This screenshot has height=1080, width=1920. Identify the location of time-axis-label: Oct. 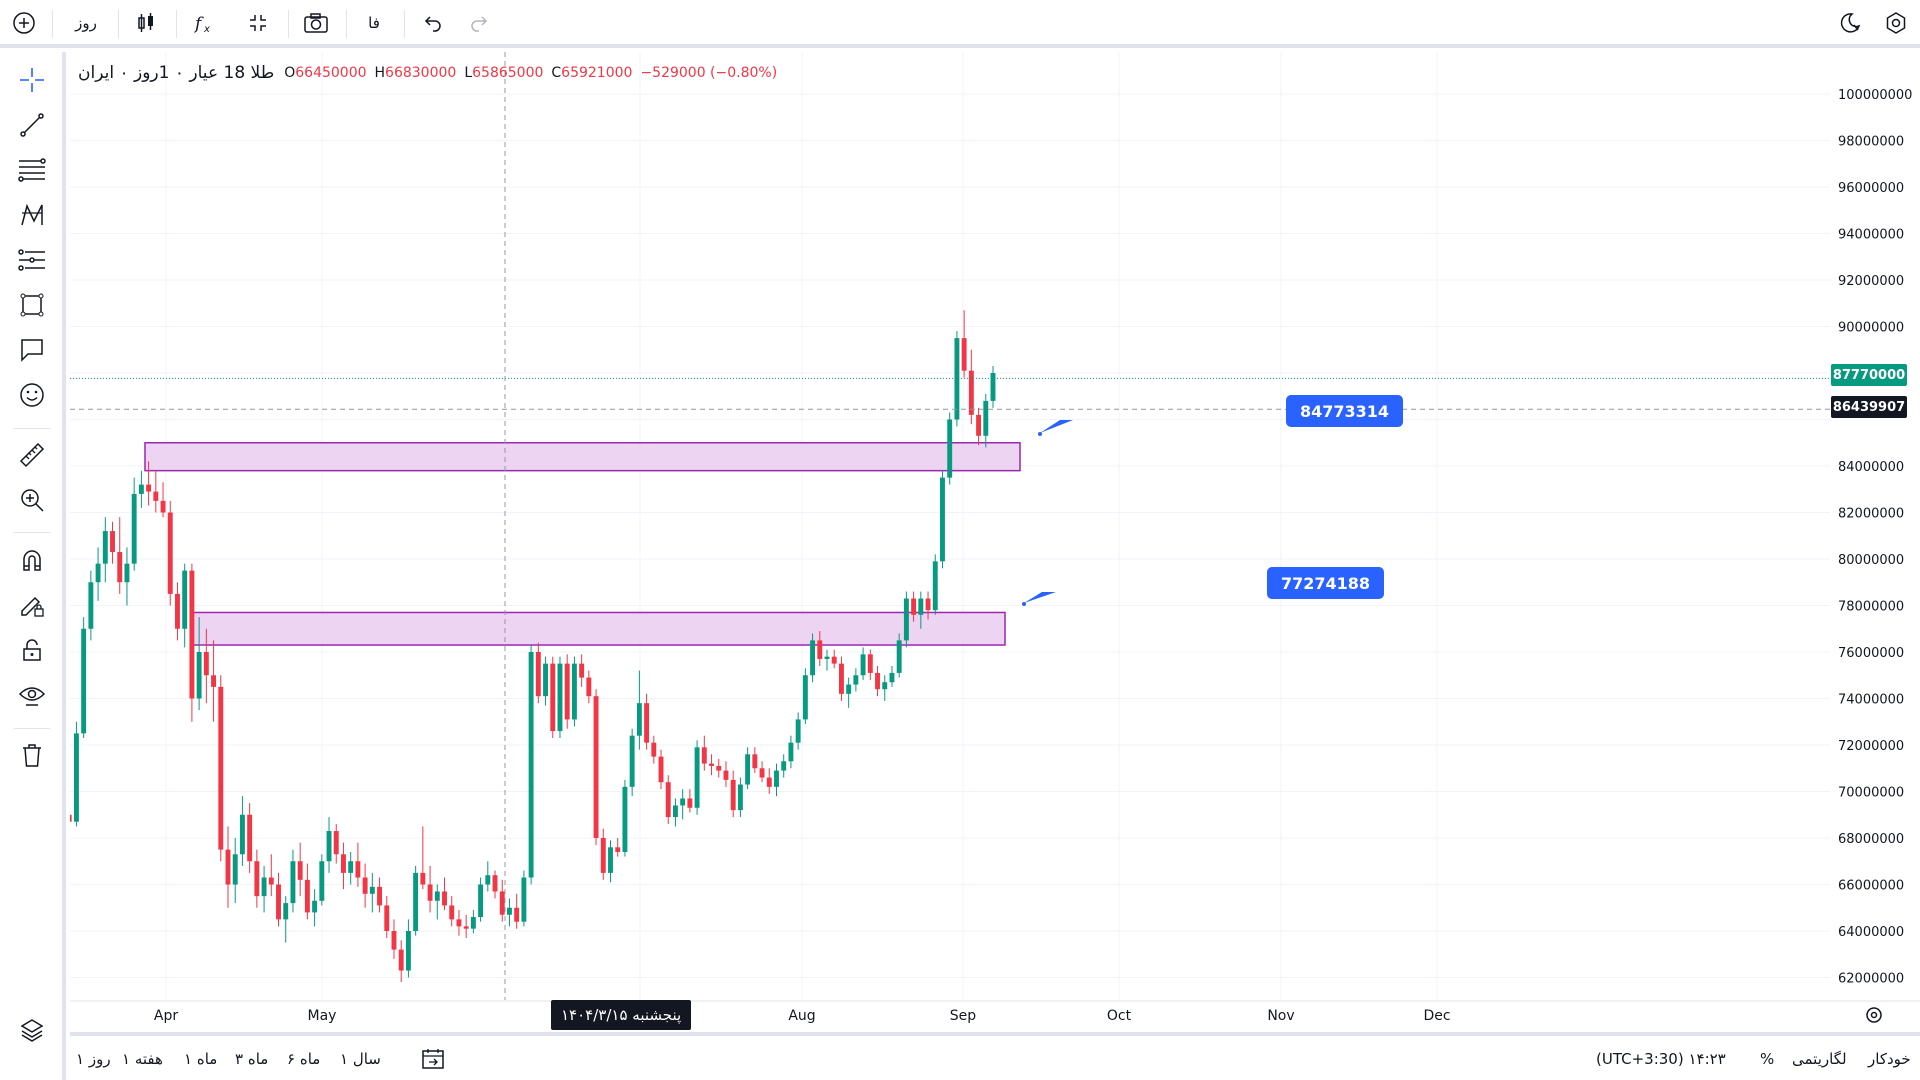
(1119, 1016).